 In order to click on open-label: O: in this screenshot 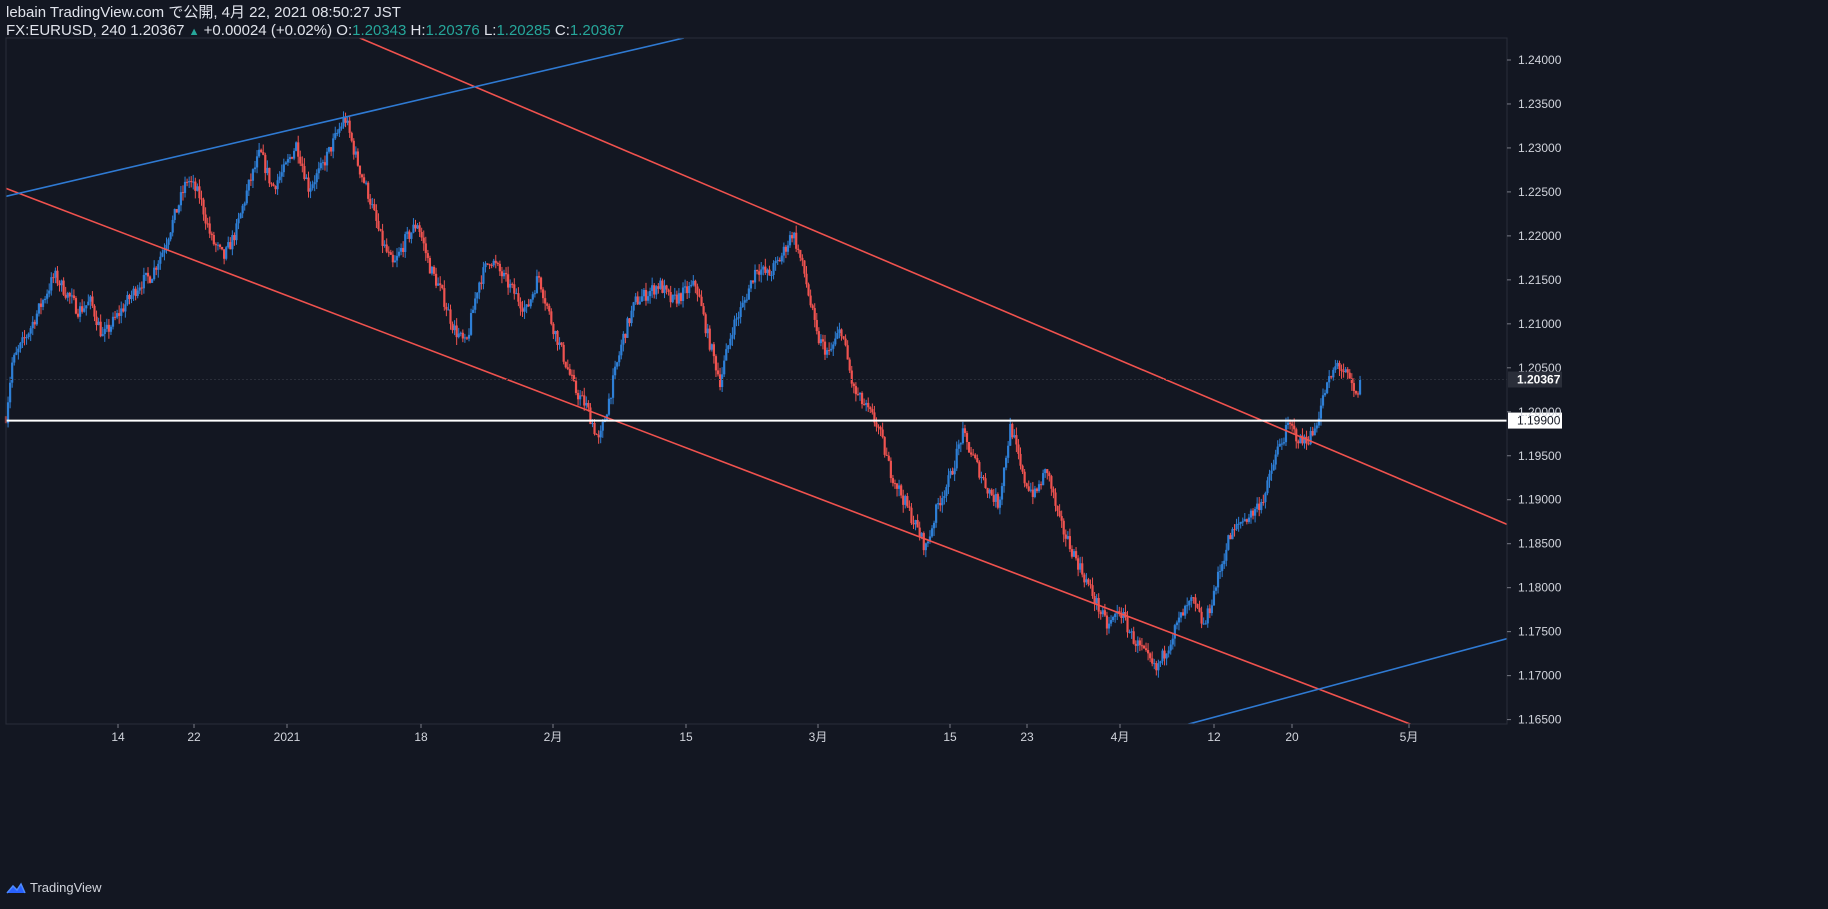, I will do `click(344, 30)`.